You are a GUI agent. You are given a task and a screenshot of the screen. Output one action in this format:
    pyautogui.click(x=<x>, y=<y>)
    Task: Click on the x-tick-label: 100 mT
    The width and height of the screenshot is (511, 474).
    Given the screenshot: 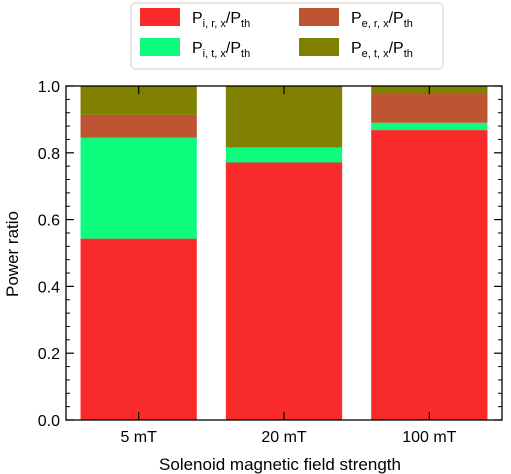 What is the action you would take?
    pyautogui.click(x=429, y=437)
    